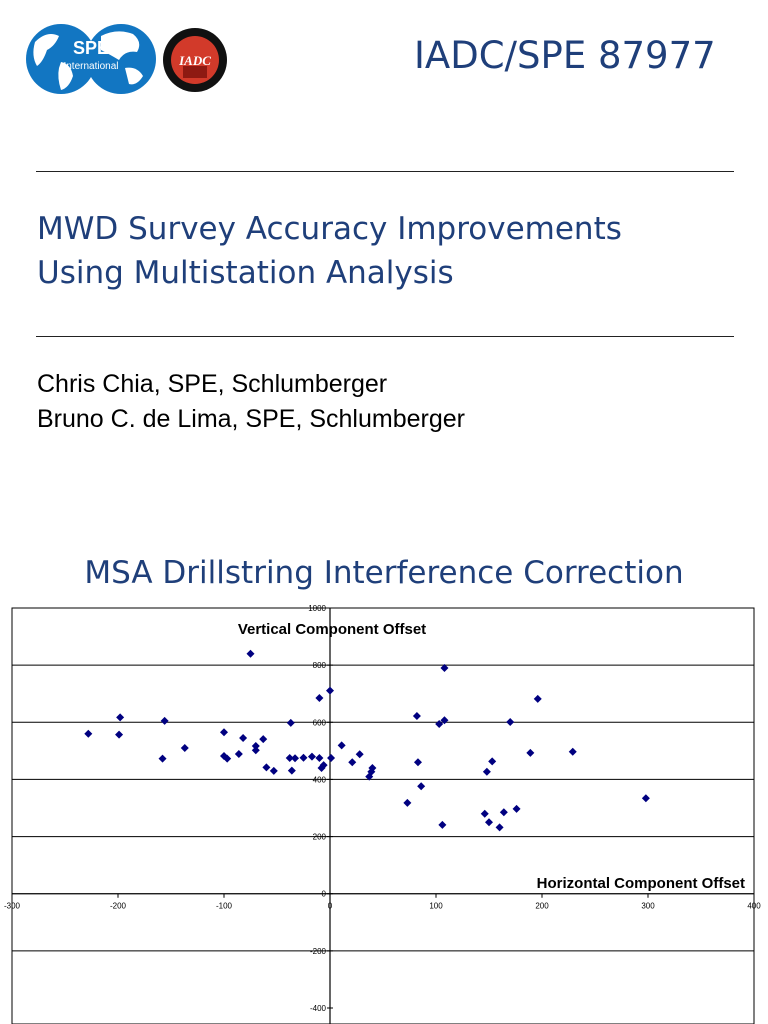  Describe the element at coordinates (245, 273) in the screenshot. I see `paper-title-line2: Using Multistation Analysis` at that location.